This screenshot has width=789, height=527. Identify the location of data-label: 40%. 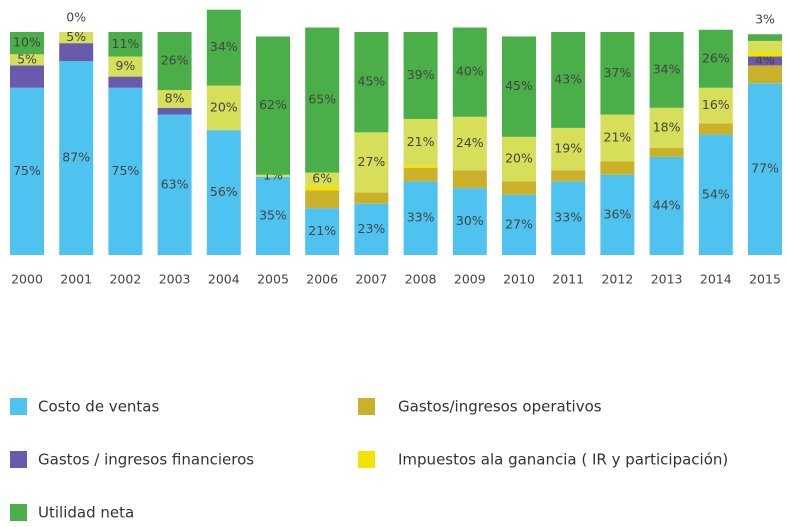
(470, 71).